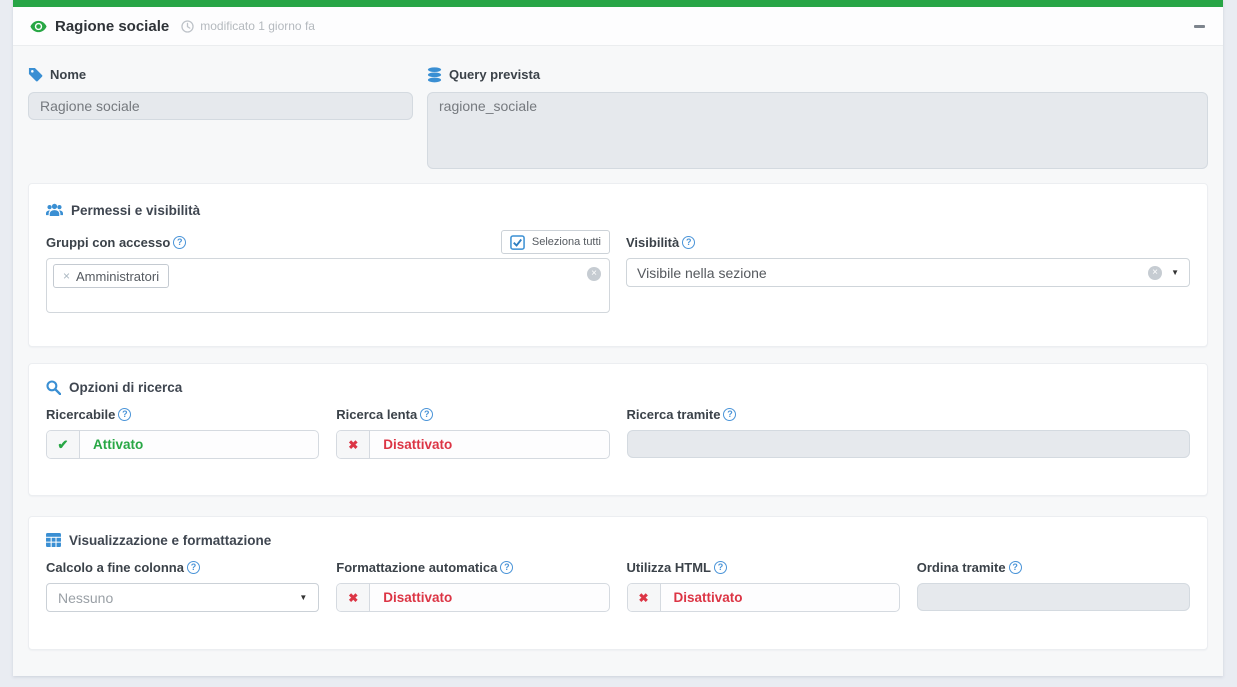 This screenshot has height=687, width=1237. I want to click on select-all-label: Seleziona tutti, so click(566, 242).